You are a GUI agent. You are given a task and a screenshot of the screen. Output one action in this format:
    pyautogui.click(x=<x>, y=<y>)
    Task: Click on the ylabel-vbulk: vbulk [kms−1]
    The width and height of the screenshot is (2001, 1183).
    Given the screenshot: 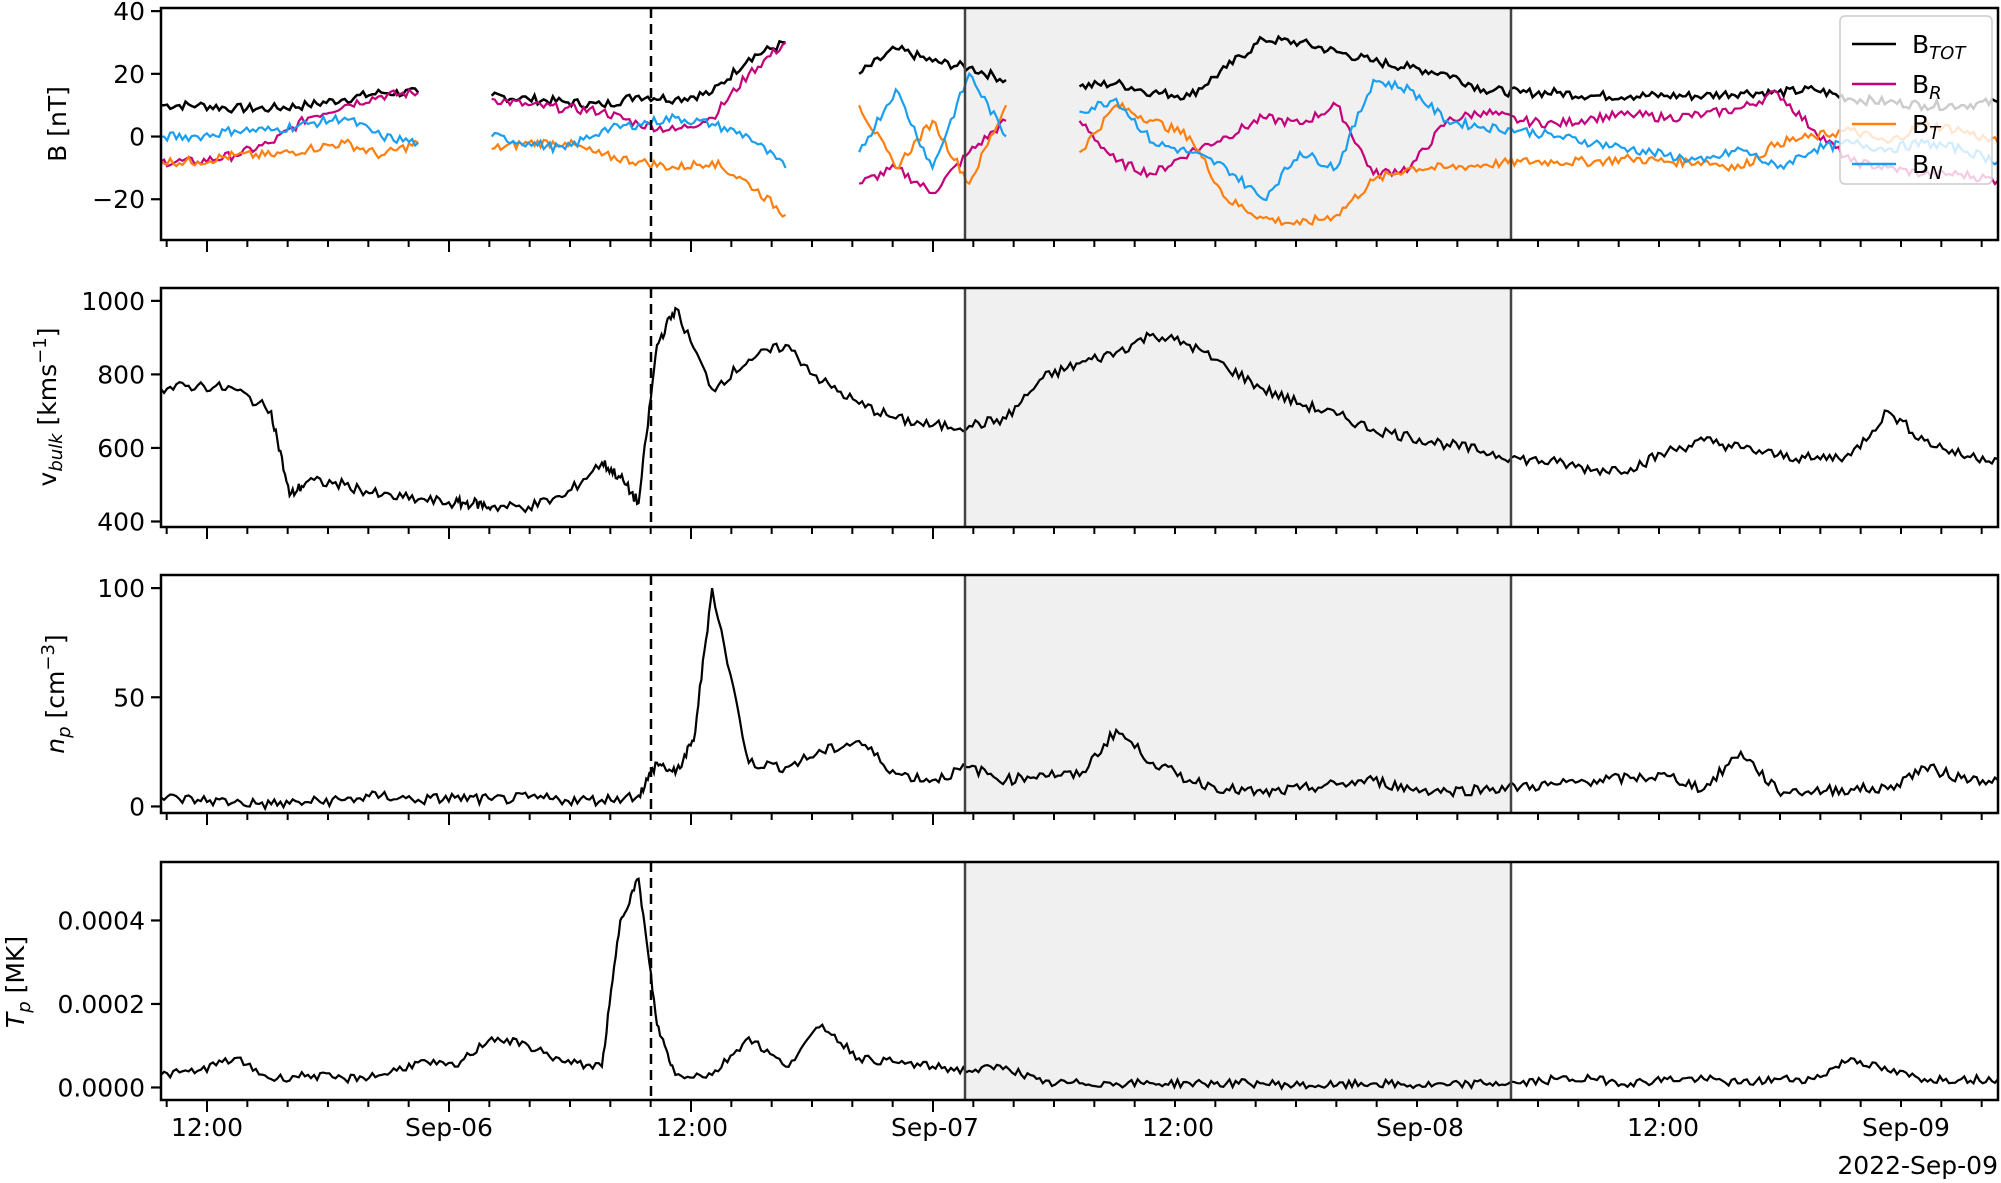 What is the action you would take?
    pyautogui.click(x=48, y=407)
    